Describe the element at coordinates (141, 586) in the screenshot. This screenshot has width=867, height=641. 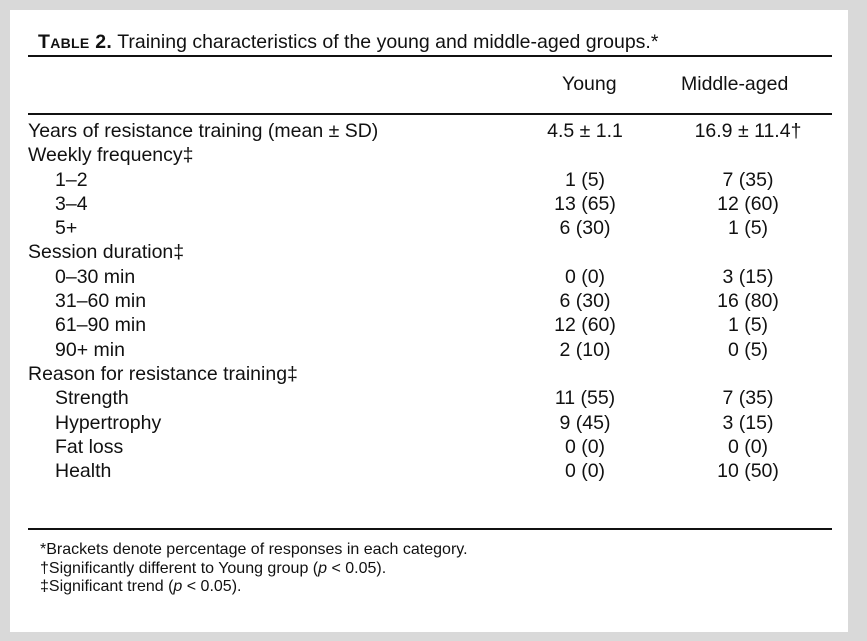
I see `footnote-trend: ‡Significant trend (p < 0.05).` at that location.